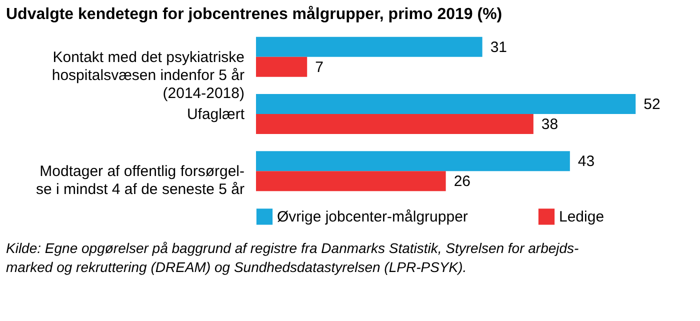 This screenshot has width=700, height=321. I want to click on legend-label: Øvrige jobcenter-målgrupper, so click(372, 217).